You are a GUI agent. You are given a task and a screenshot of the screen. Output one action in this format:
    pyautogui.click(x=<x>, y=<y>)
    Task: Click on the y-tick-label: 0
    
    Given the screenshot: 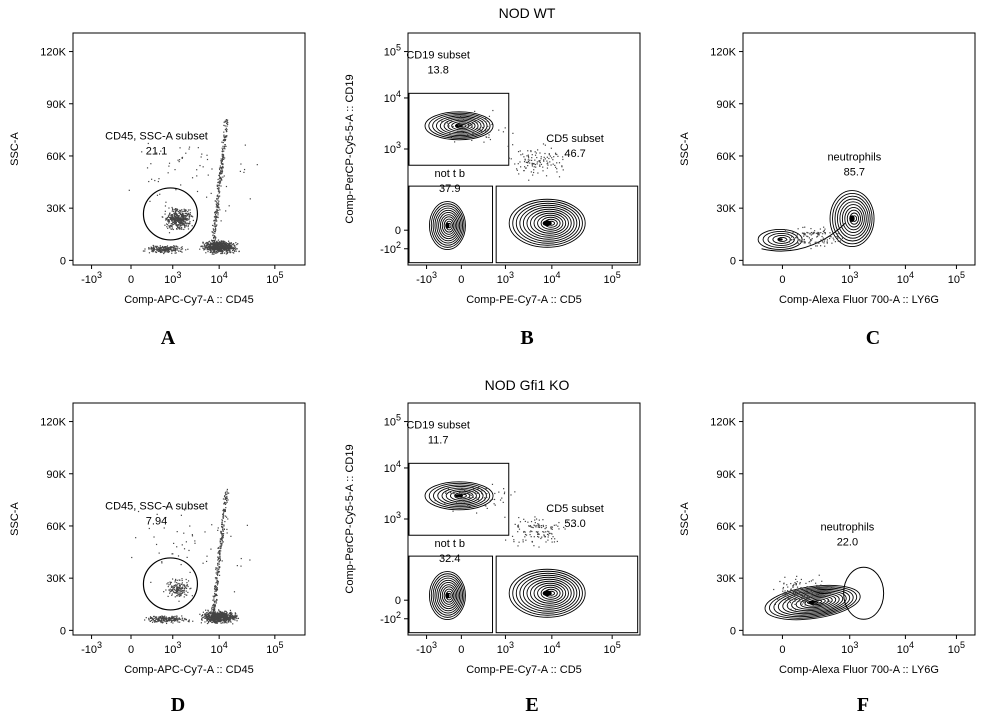 What is the action you would take?
    pyautogui.click(x=63, y=631)
    